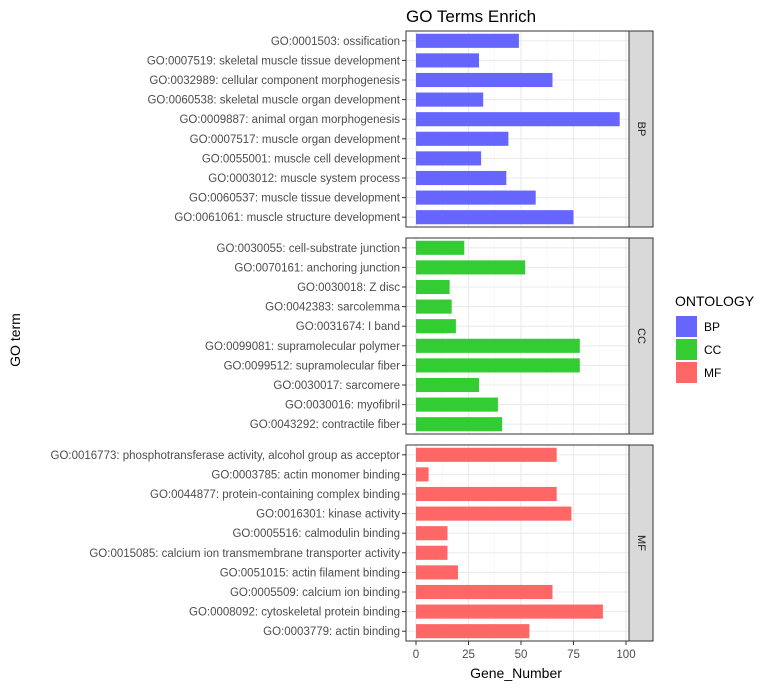 Image resolution: width=770 pixels, height=688 pixels. I want to click on y-tick-label: GO:0031674: I band, so click(348, 327).